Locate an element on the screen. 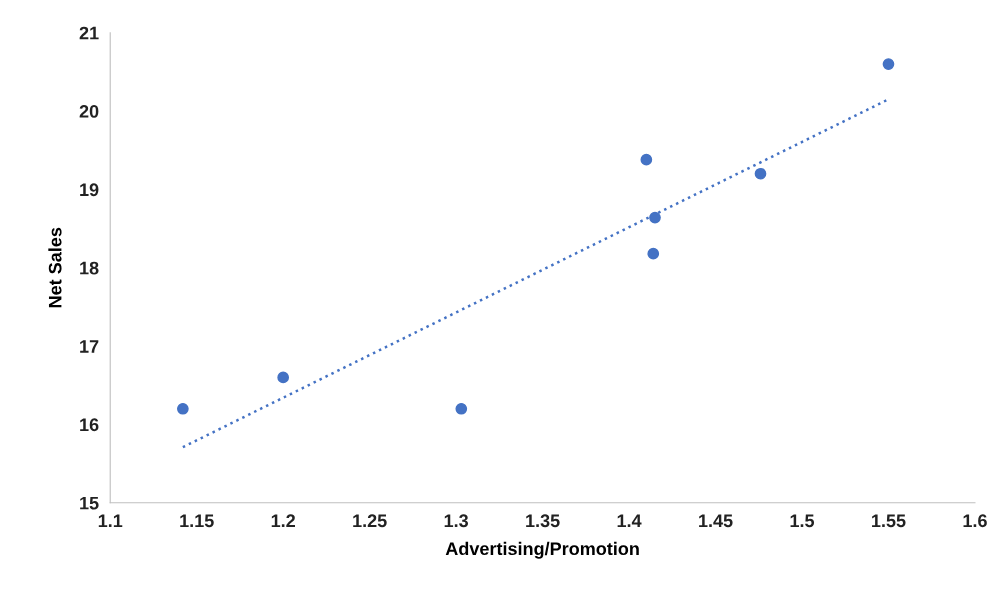 Image resolution: width=1002 pixels, height=595 pixels. x-axis-title: Advertising/Promotion is located at coordinates (542, 550).